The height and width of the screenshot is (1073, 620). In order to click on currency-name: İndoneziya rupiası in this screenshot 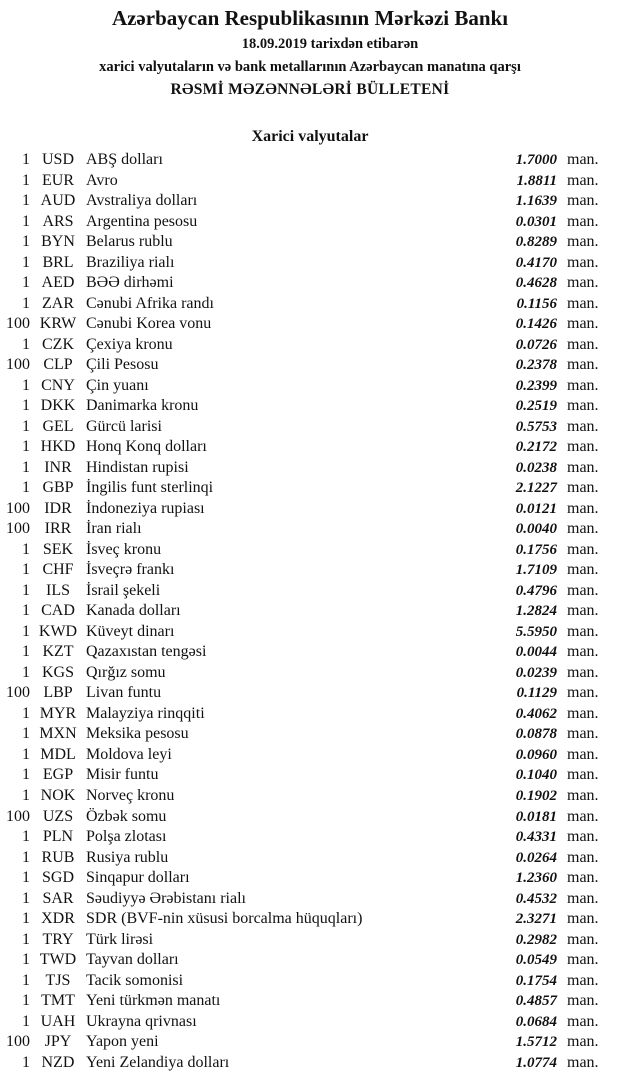, I will do `click(145, 508)`.